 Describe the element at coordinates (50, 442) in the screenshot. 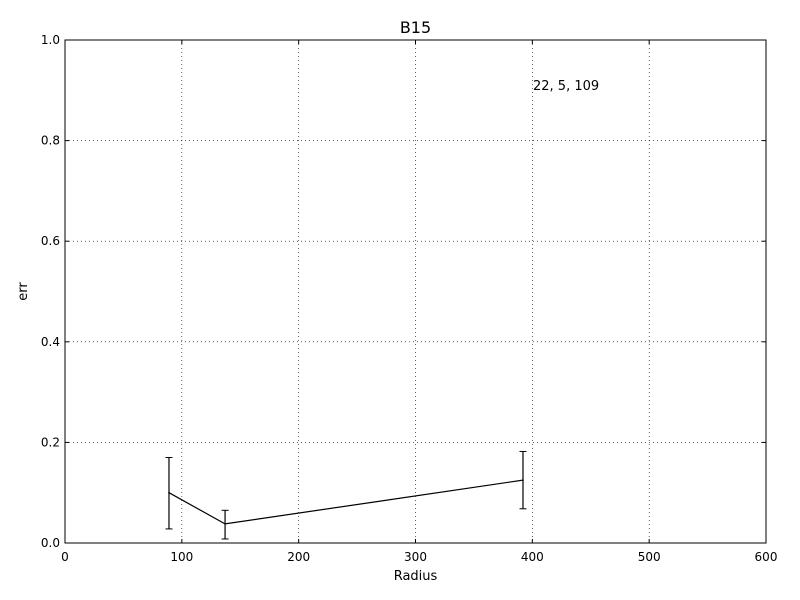

I see `y-tick-label: 0.2` at that location.